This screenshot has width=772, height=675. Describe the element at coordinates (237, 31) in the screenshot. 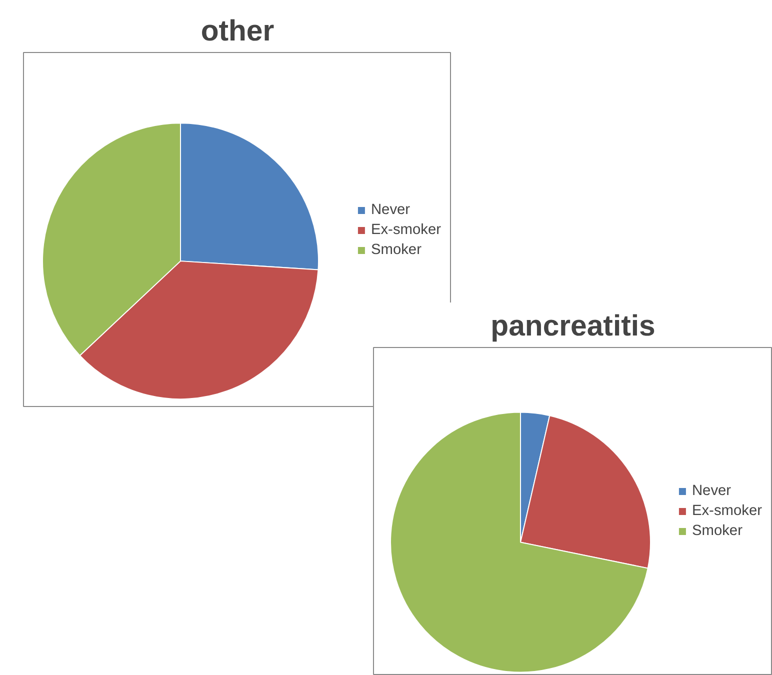

I see `chart-title: other` at that location.